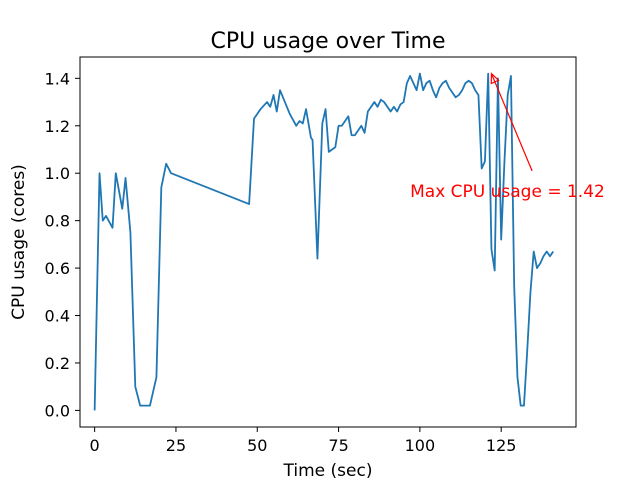 The width and height of the screenshot is (640, 480). Describe the element at coordinates (328, 41) in the screenshot. I see `chart-title: CPU usage over Time` at that location.